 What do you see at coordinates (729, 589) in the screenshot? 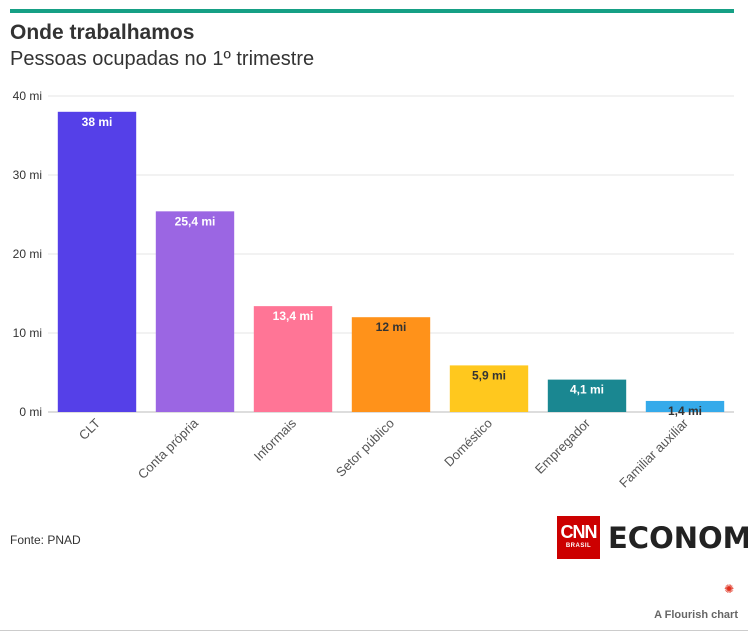
I see `flourish-logo-icon: ✺` at bounding box center [729, 589].